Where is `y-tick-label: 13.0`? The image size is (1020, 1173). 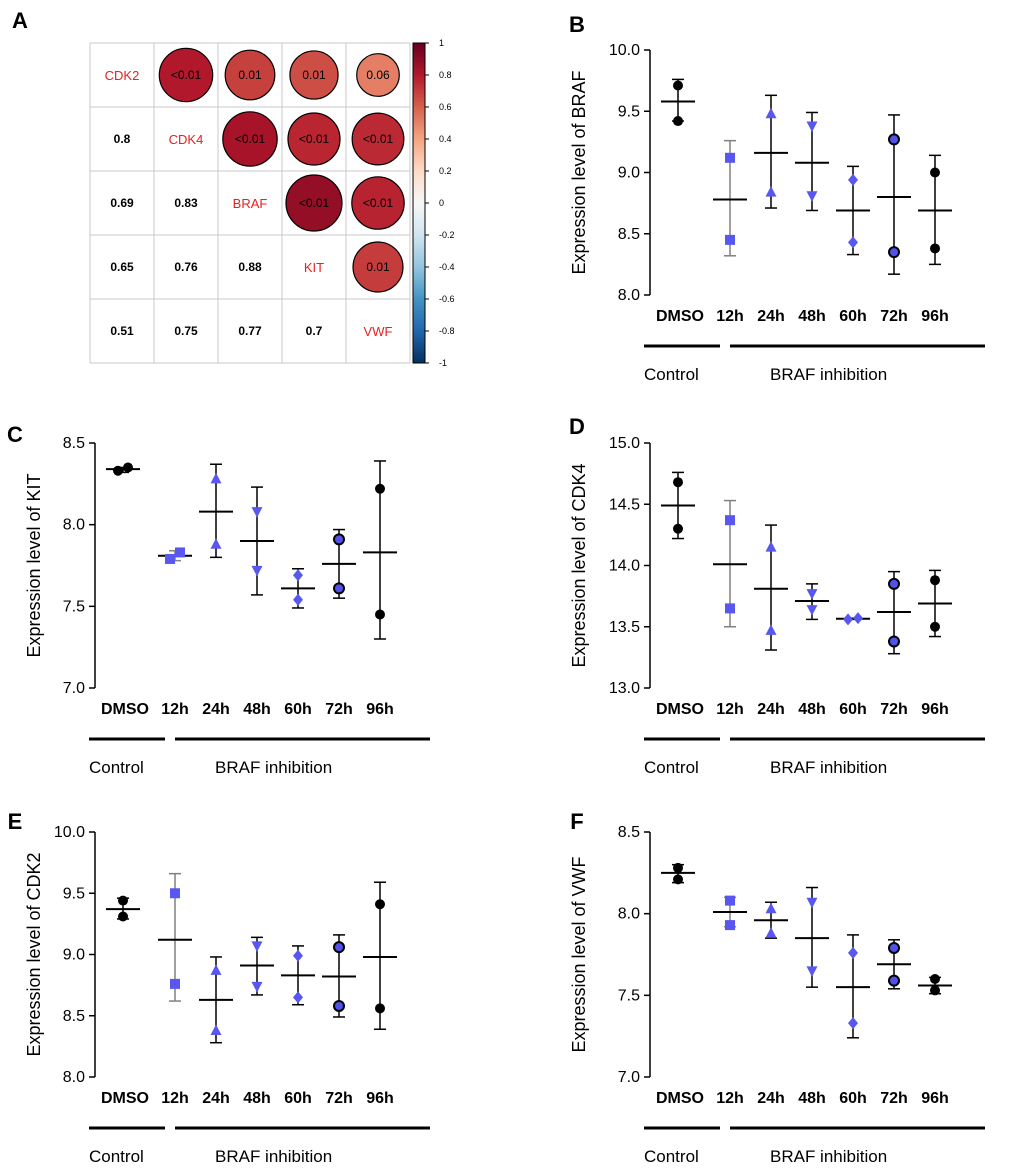 y-tick-label: 13.0 is located at coordinates (624, 688).